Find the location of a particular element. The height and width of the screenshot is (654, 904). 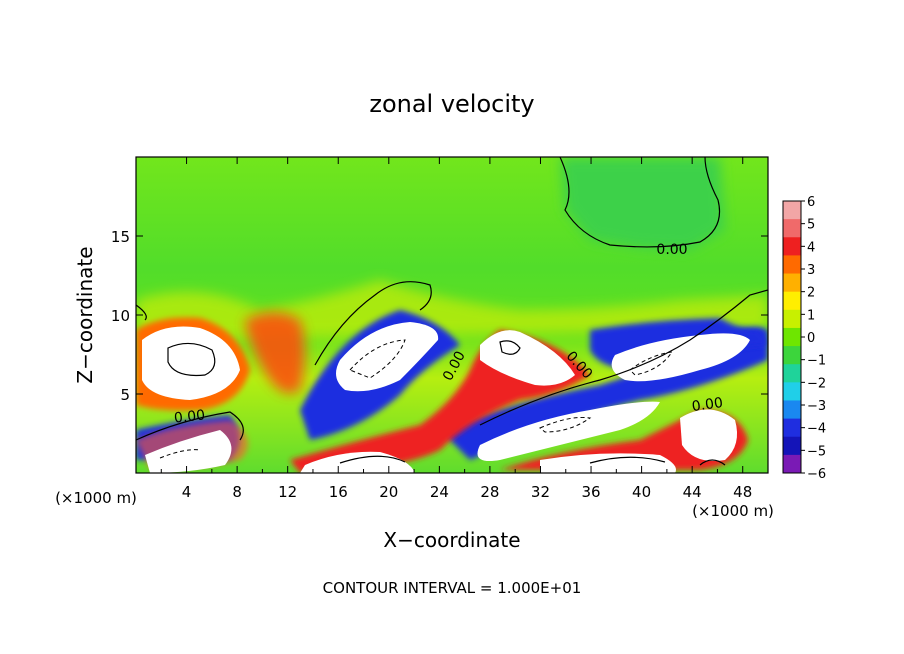

colorbar-label: −6 is located at coordinates (816, 474).